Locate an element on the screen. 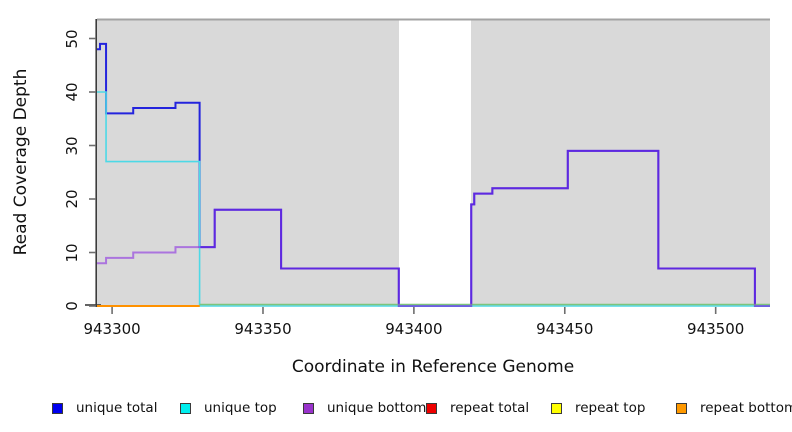 This screenshot has width=792, height=432. legend-item: unique total is located at coordinates (104, 408).